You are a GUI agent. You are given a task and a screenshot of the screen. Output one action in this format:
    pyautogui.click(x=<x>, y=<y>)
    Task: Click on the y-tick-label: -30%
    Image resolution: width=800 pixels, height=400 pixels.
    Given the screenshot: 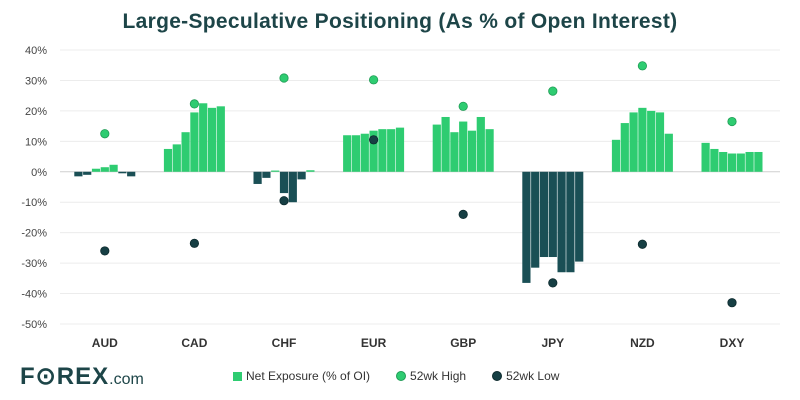 What is the action you would take?
    pyautogui.click(x=34, y=264)
    